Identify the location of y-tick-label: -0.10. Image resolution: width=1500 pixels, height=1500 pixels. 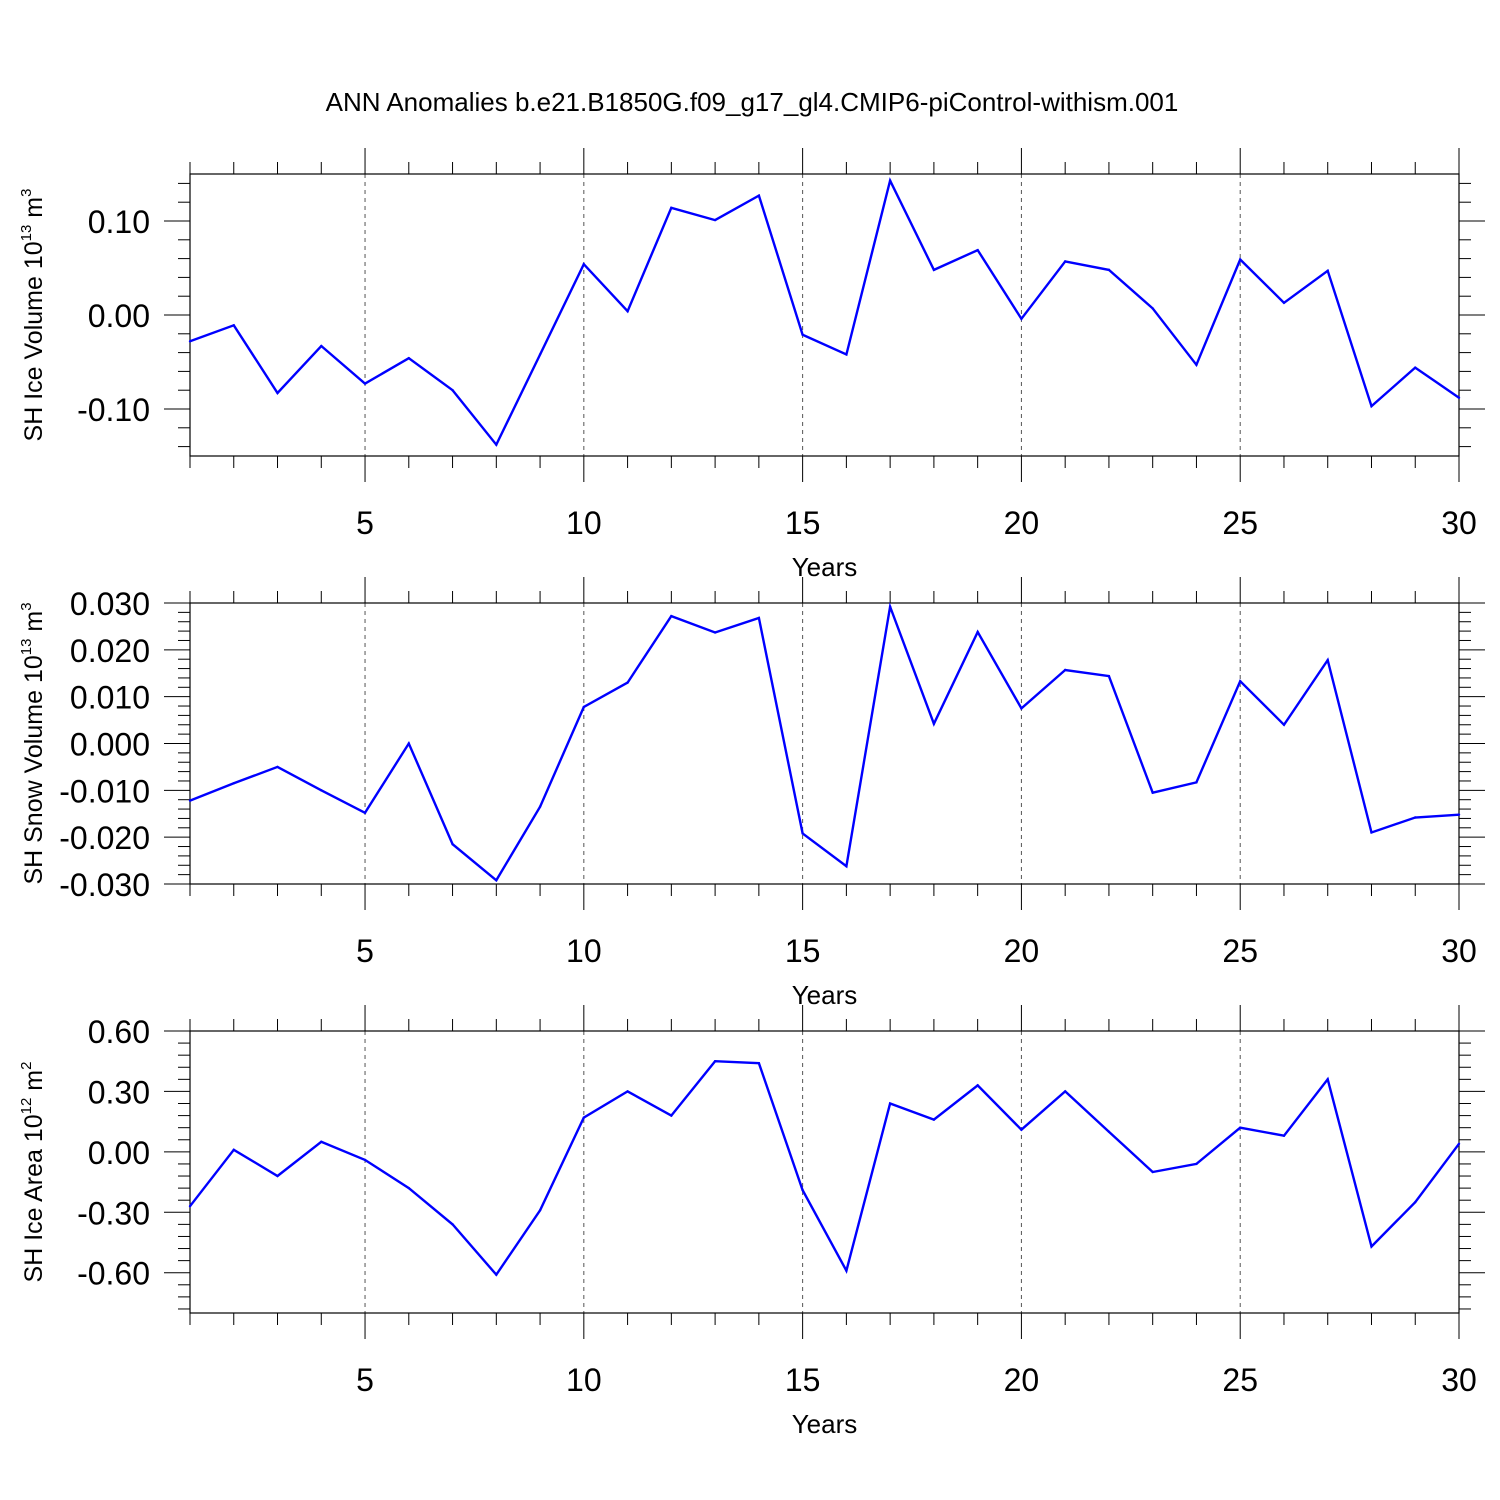
(113, 410).